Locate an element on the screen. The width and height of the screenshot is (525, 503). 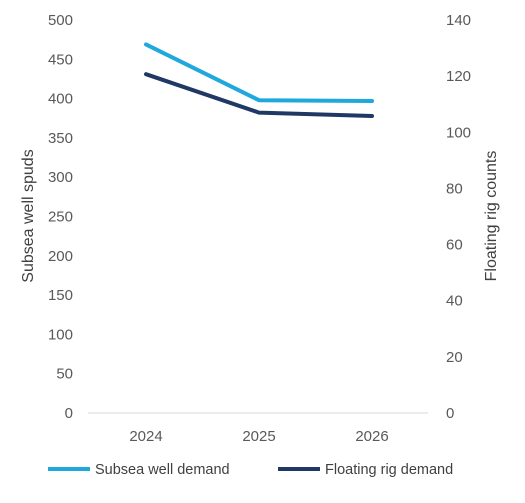
left-tick-label-50: 50 is located at coordinates (64, 374).